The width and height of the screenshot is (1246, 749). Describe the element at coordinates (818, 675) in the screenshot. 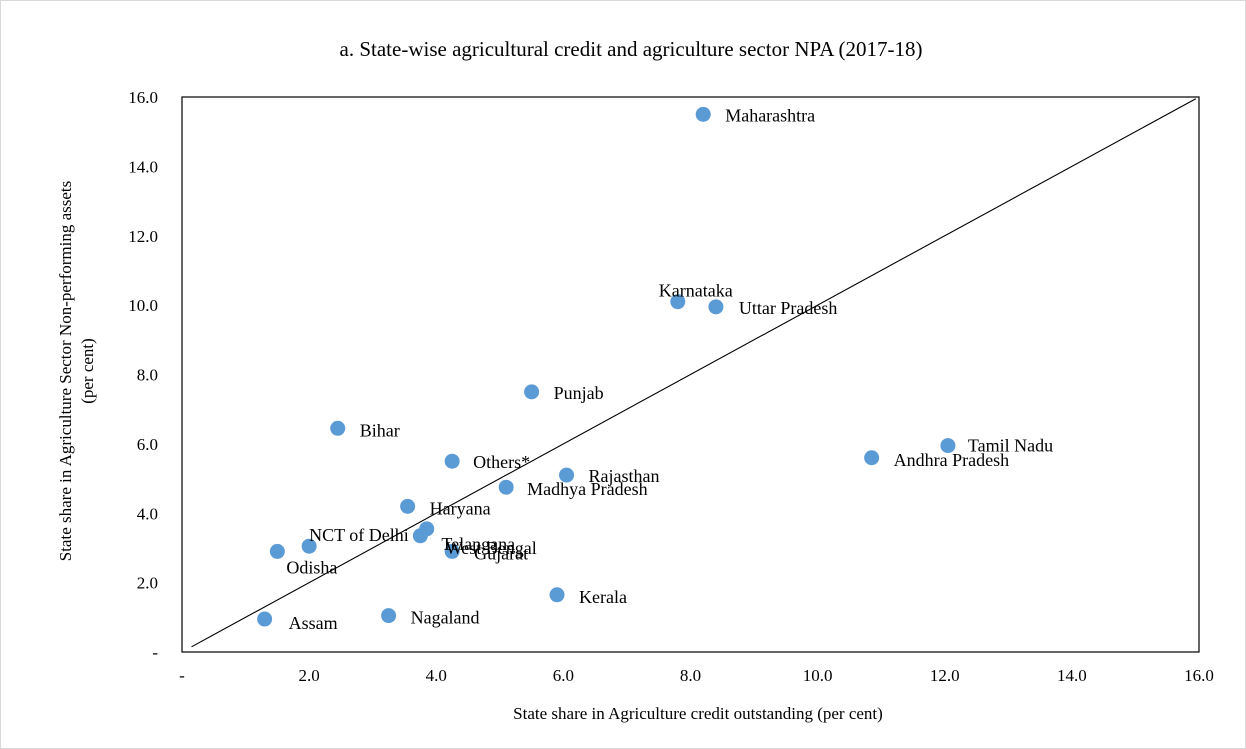

I see `x-tick-label: 10.0` at that location.